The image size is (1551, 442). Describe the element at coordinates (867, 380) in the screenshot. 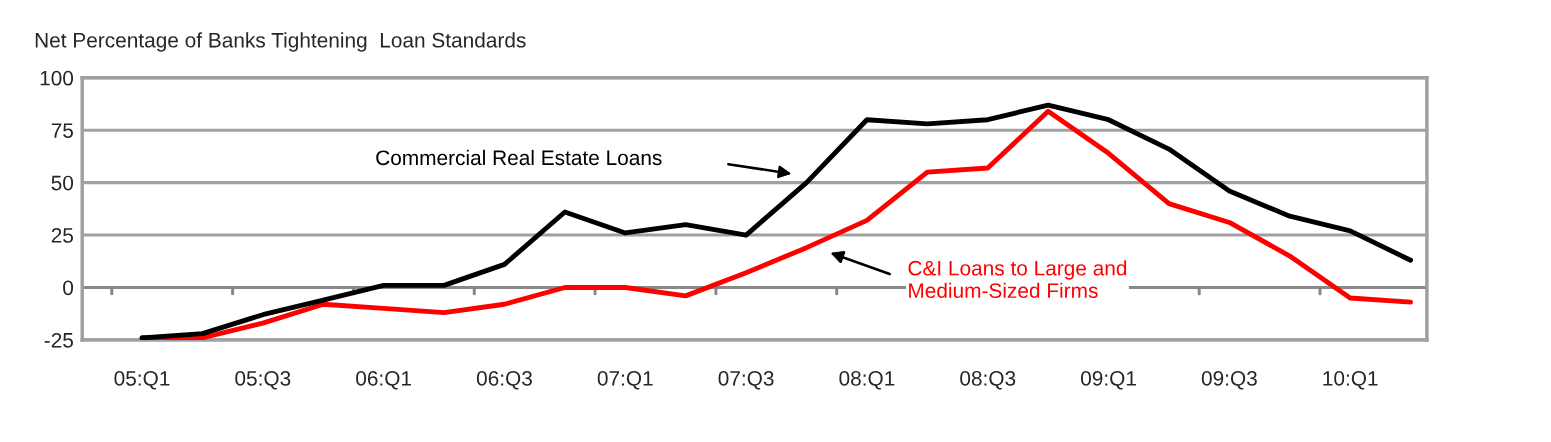

I see `x-tick-label: 08:Q1` at that location.